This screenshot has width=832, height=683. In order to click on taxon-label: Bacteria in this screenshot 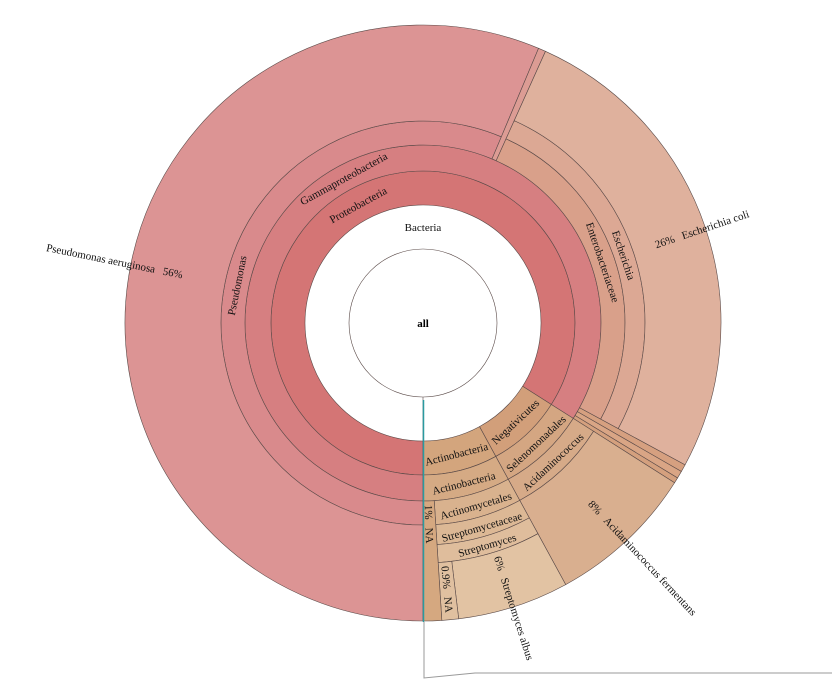, I will do `click(423, 228)`.